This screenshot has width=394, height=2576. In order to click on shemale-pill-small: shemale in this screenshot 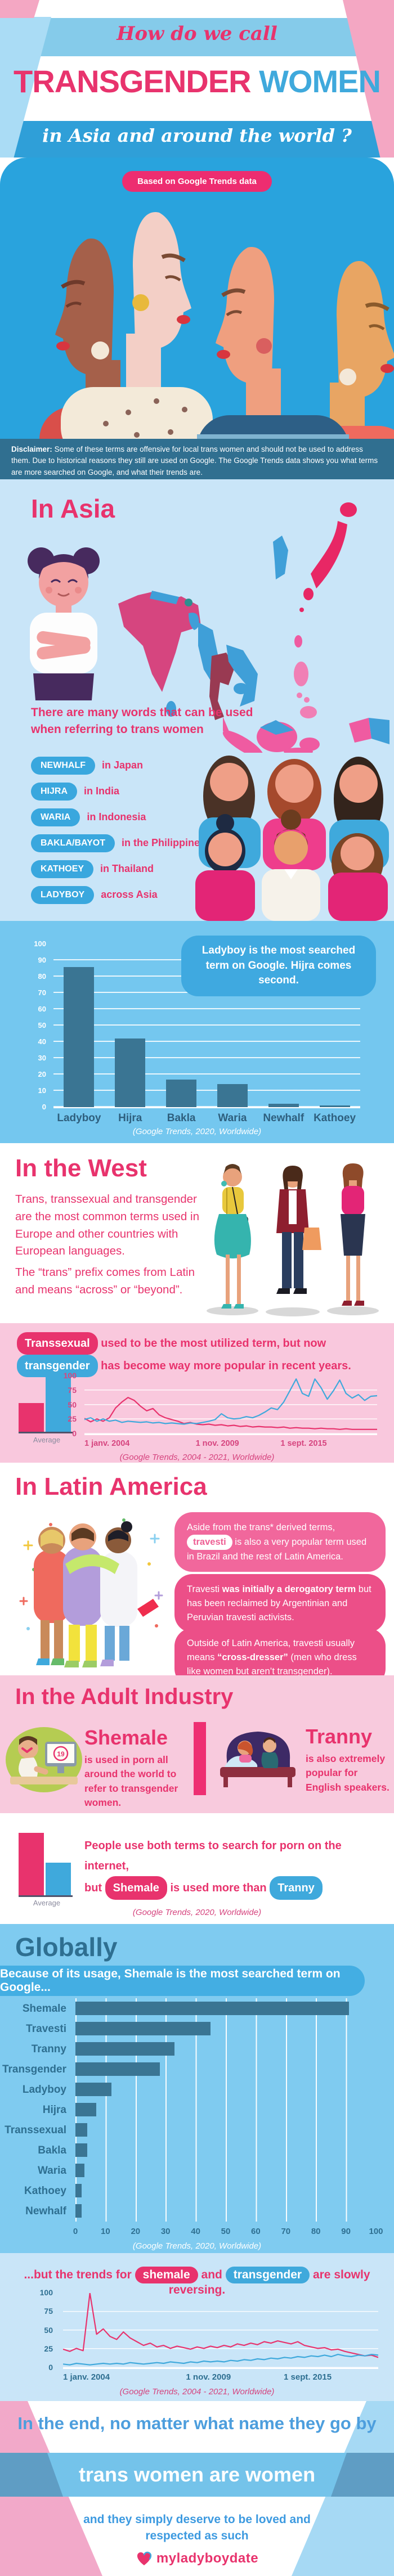, I will do `click(166, 2275)`.